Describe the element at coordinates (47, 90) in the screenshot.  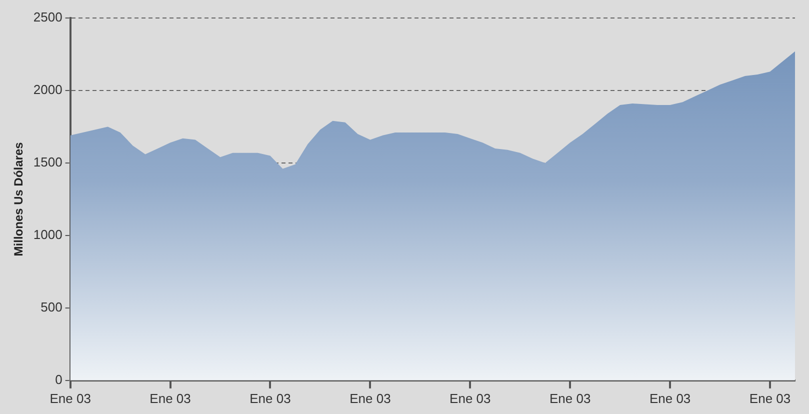
I see `y-tick-label: 2000` at that location.